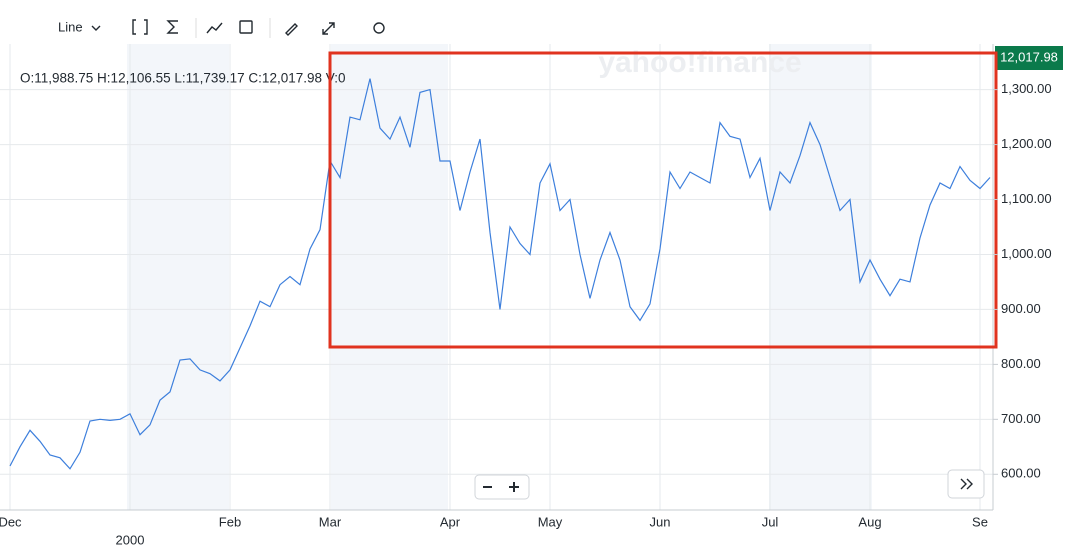 The height and width of the screenshot is (555, 1080). Describe the element at coordinates (291, 29) in the screenshot. I see `pencil-icon` at that location.